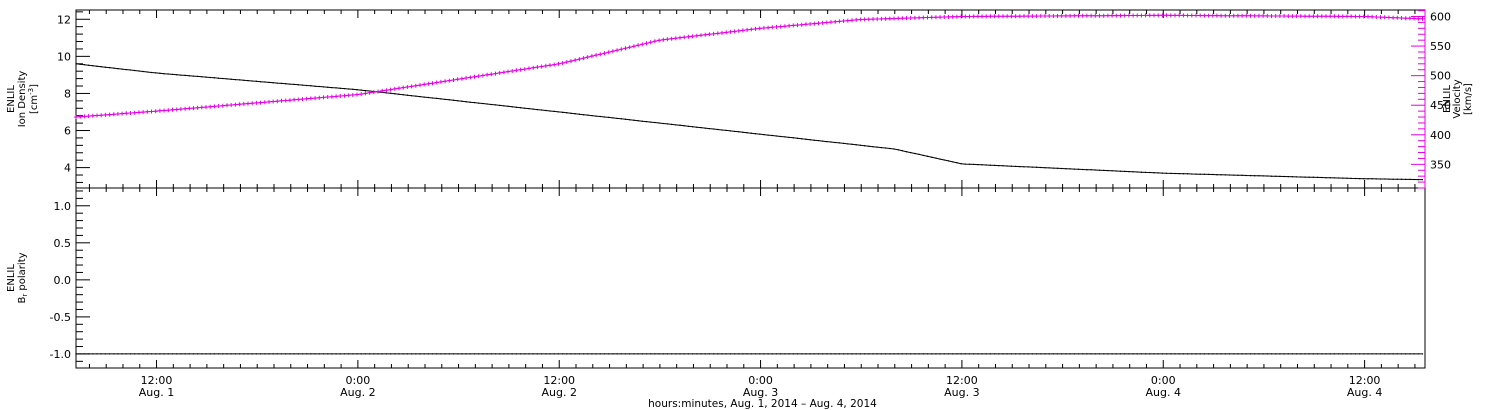 Image resolution: width=1500 pixels, height=410 pixels. Describe the element at coordinates (64, 56) in the screenshot. I see `density-axis-tick-label: 10` at that location.